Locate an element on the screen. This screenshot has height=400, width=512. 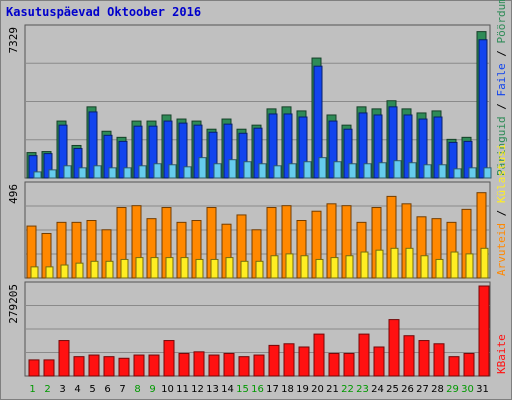
day-tick-label: 10 is located at coordinates (167, 389).